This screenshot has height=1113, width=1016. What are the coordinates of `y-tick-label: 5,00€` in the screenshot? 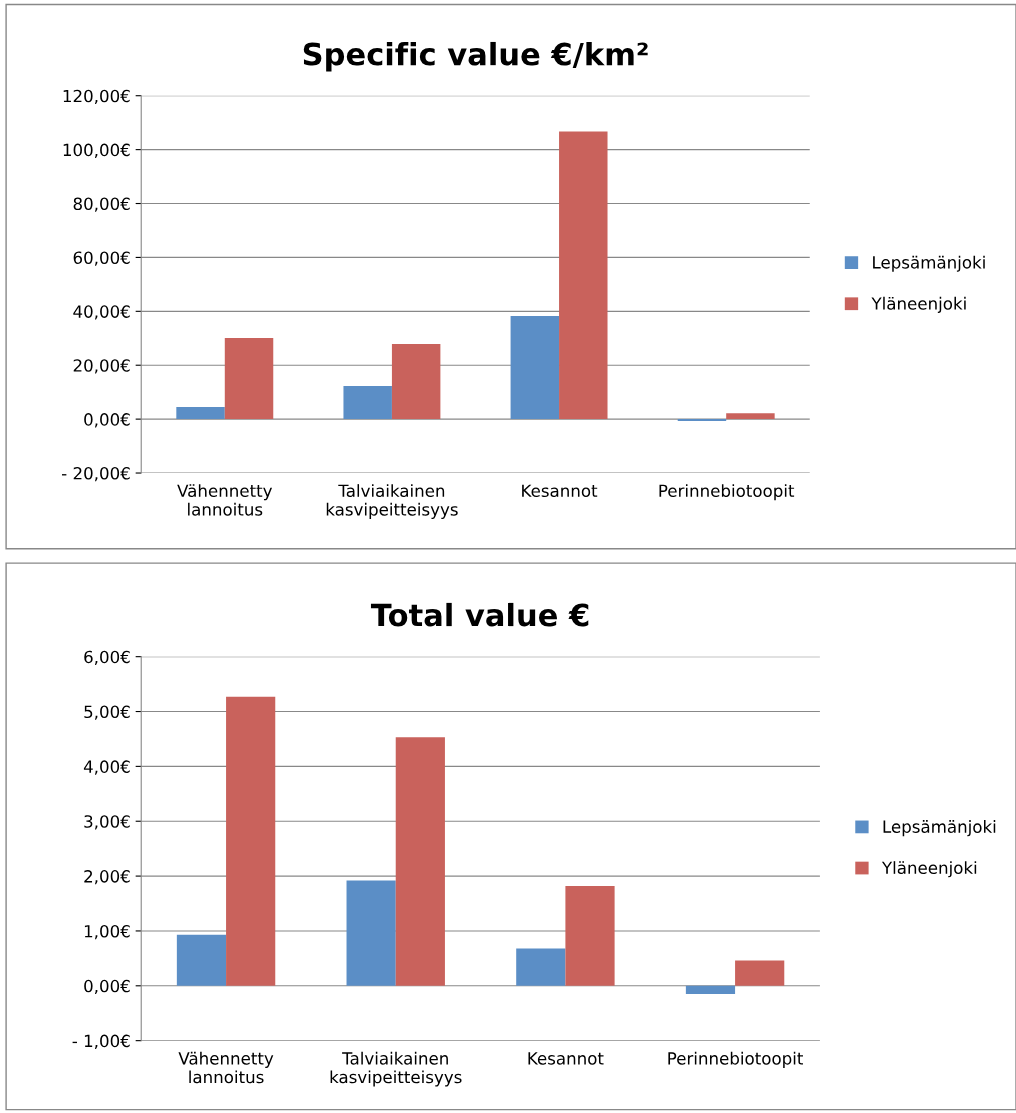 It's located at (107, 712).